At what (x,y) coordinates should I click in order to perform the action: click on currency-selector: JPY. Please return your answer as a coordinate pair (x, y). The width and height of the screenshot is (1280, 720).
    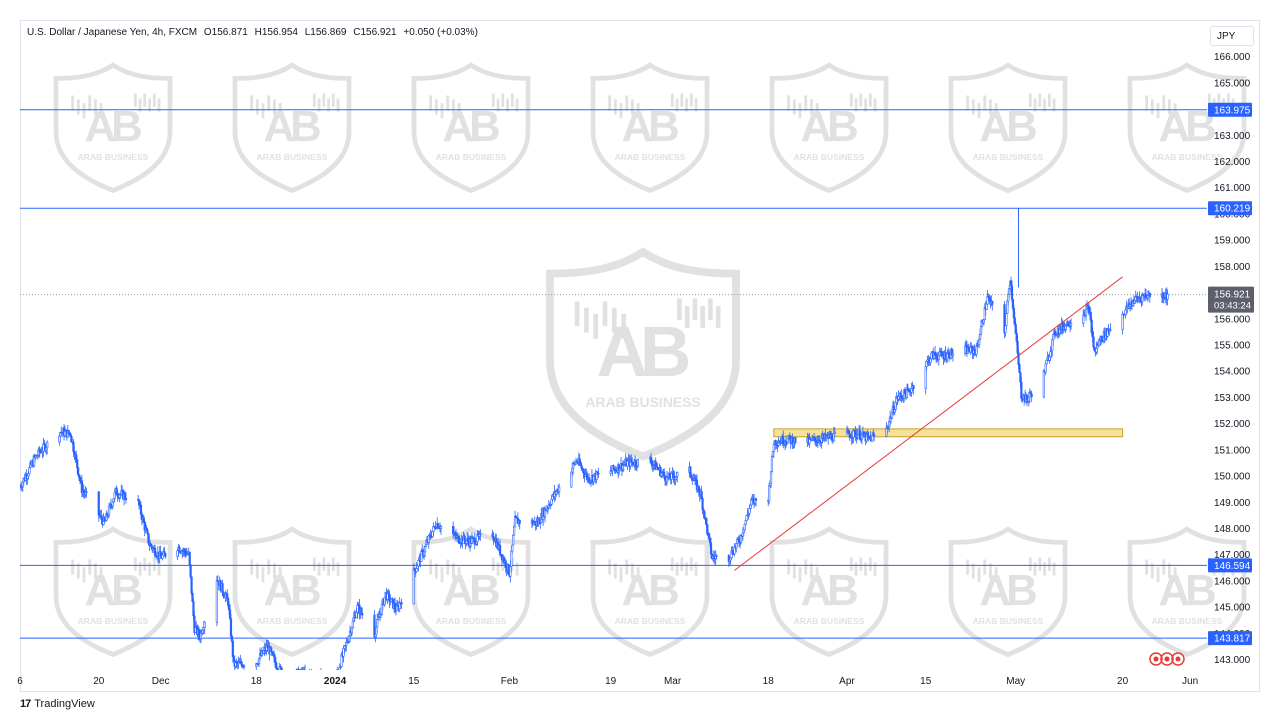
    Looking at the image, I should click on (1232, 36).